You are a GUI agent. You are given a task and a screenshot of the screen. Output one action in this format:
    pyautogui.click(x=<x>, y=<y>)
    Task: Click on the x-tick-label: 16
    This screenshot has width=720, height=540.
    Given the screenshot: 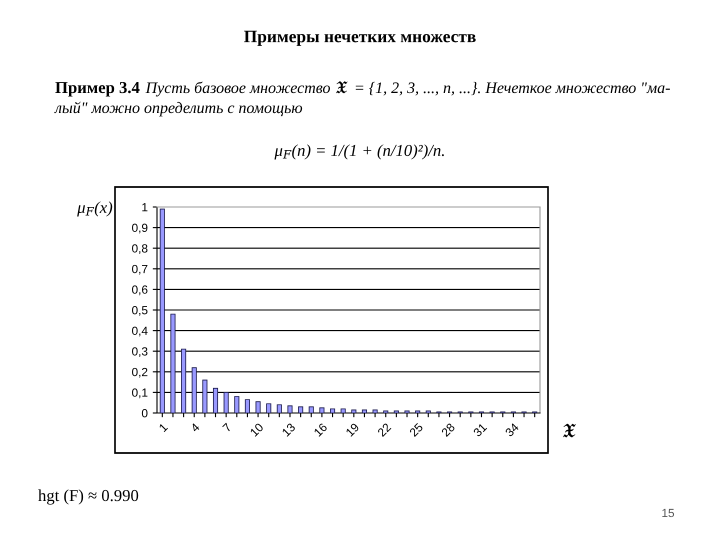 What is the action you would take?
    pyautogui.click(x=320, y=429)
    